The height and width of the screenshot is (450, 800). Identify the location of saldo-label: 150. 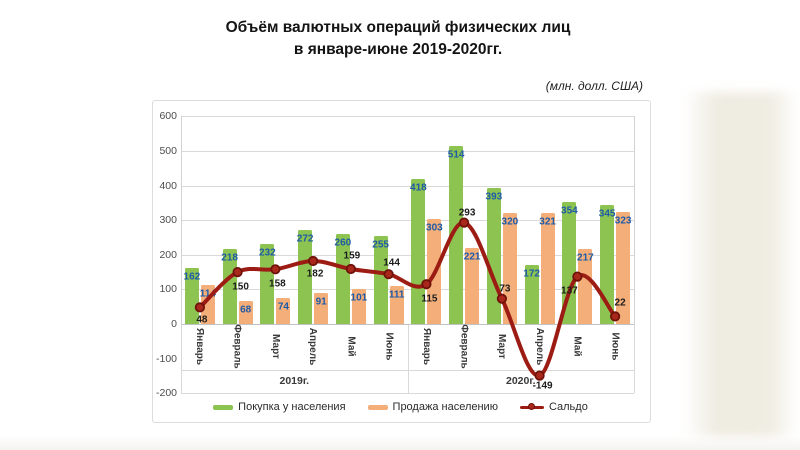
(240, 287).